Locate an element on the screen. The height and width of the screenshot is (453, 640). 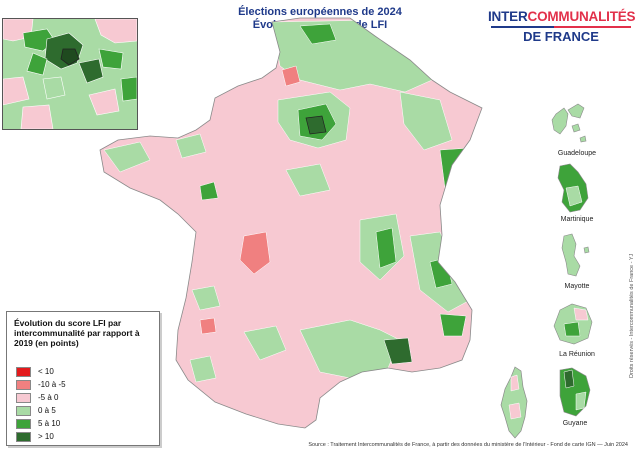
logo-line-1: INTERCOMMUNALITÉS is located at coordinates (562, 16).